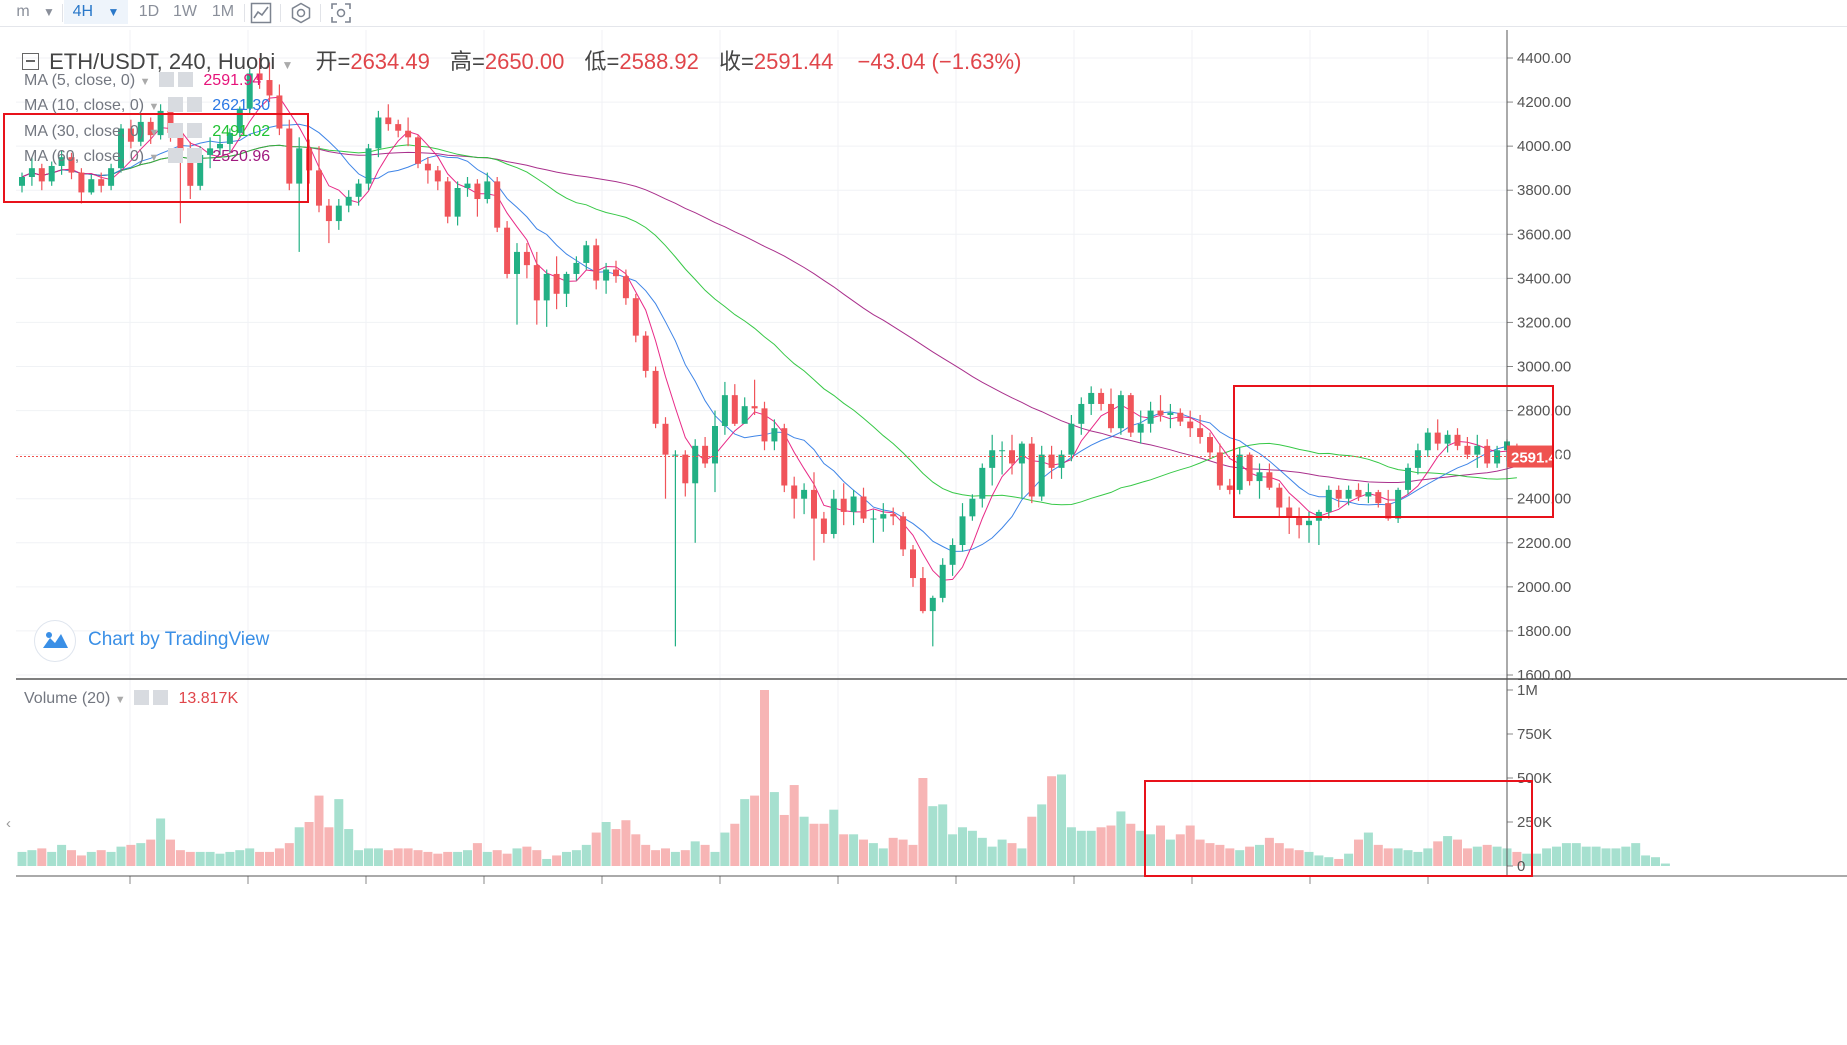 The image size is (1847, 1045). What do you see at coordinates (1544, 58) in the screenshot?
I see `y-tick-label: 4400.00` at bounding box center [1544, 58].